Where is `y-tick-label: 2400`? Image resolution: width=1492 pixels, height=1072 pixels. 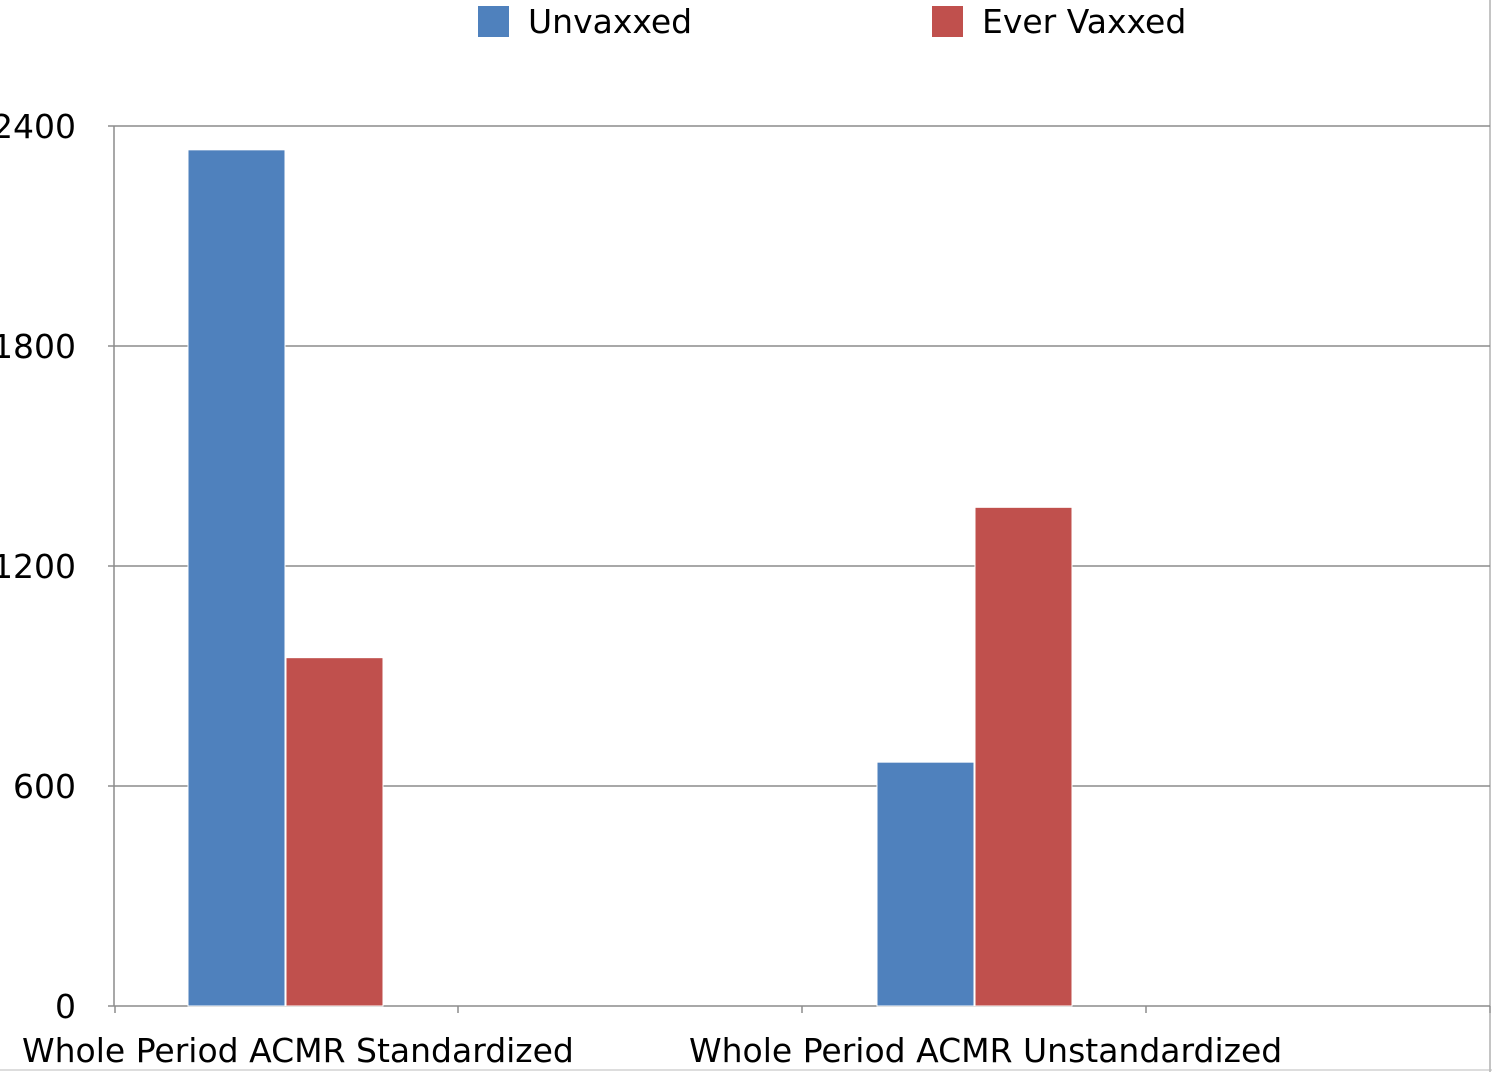
y-tick-label: 2400 is located at coordinates (38, 126).